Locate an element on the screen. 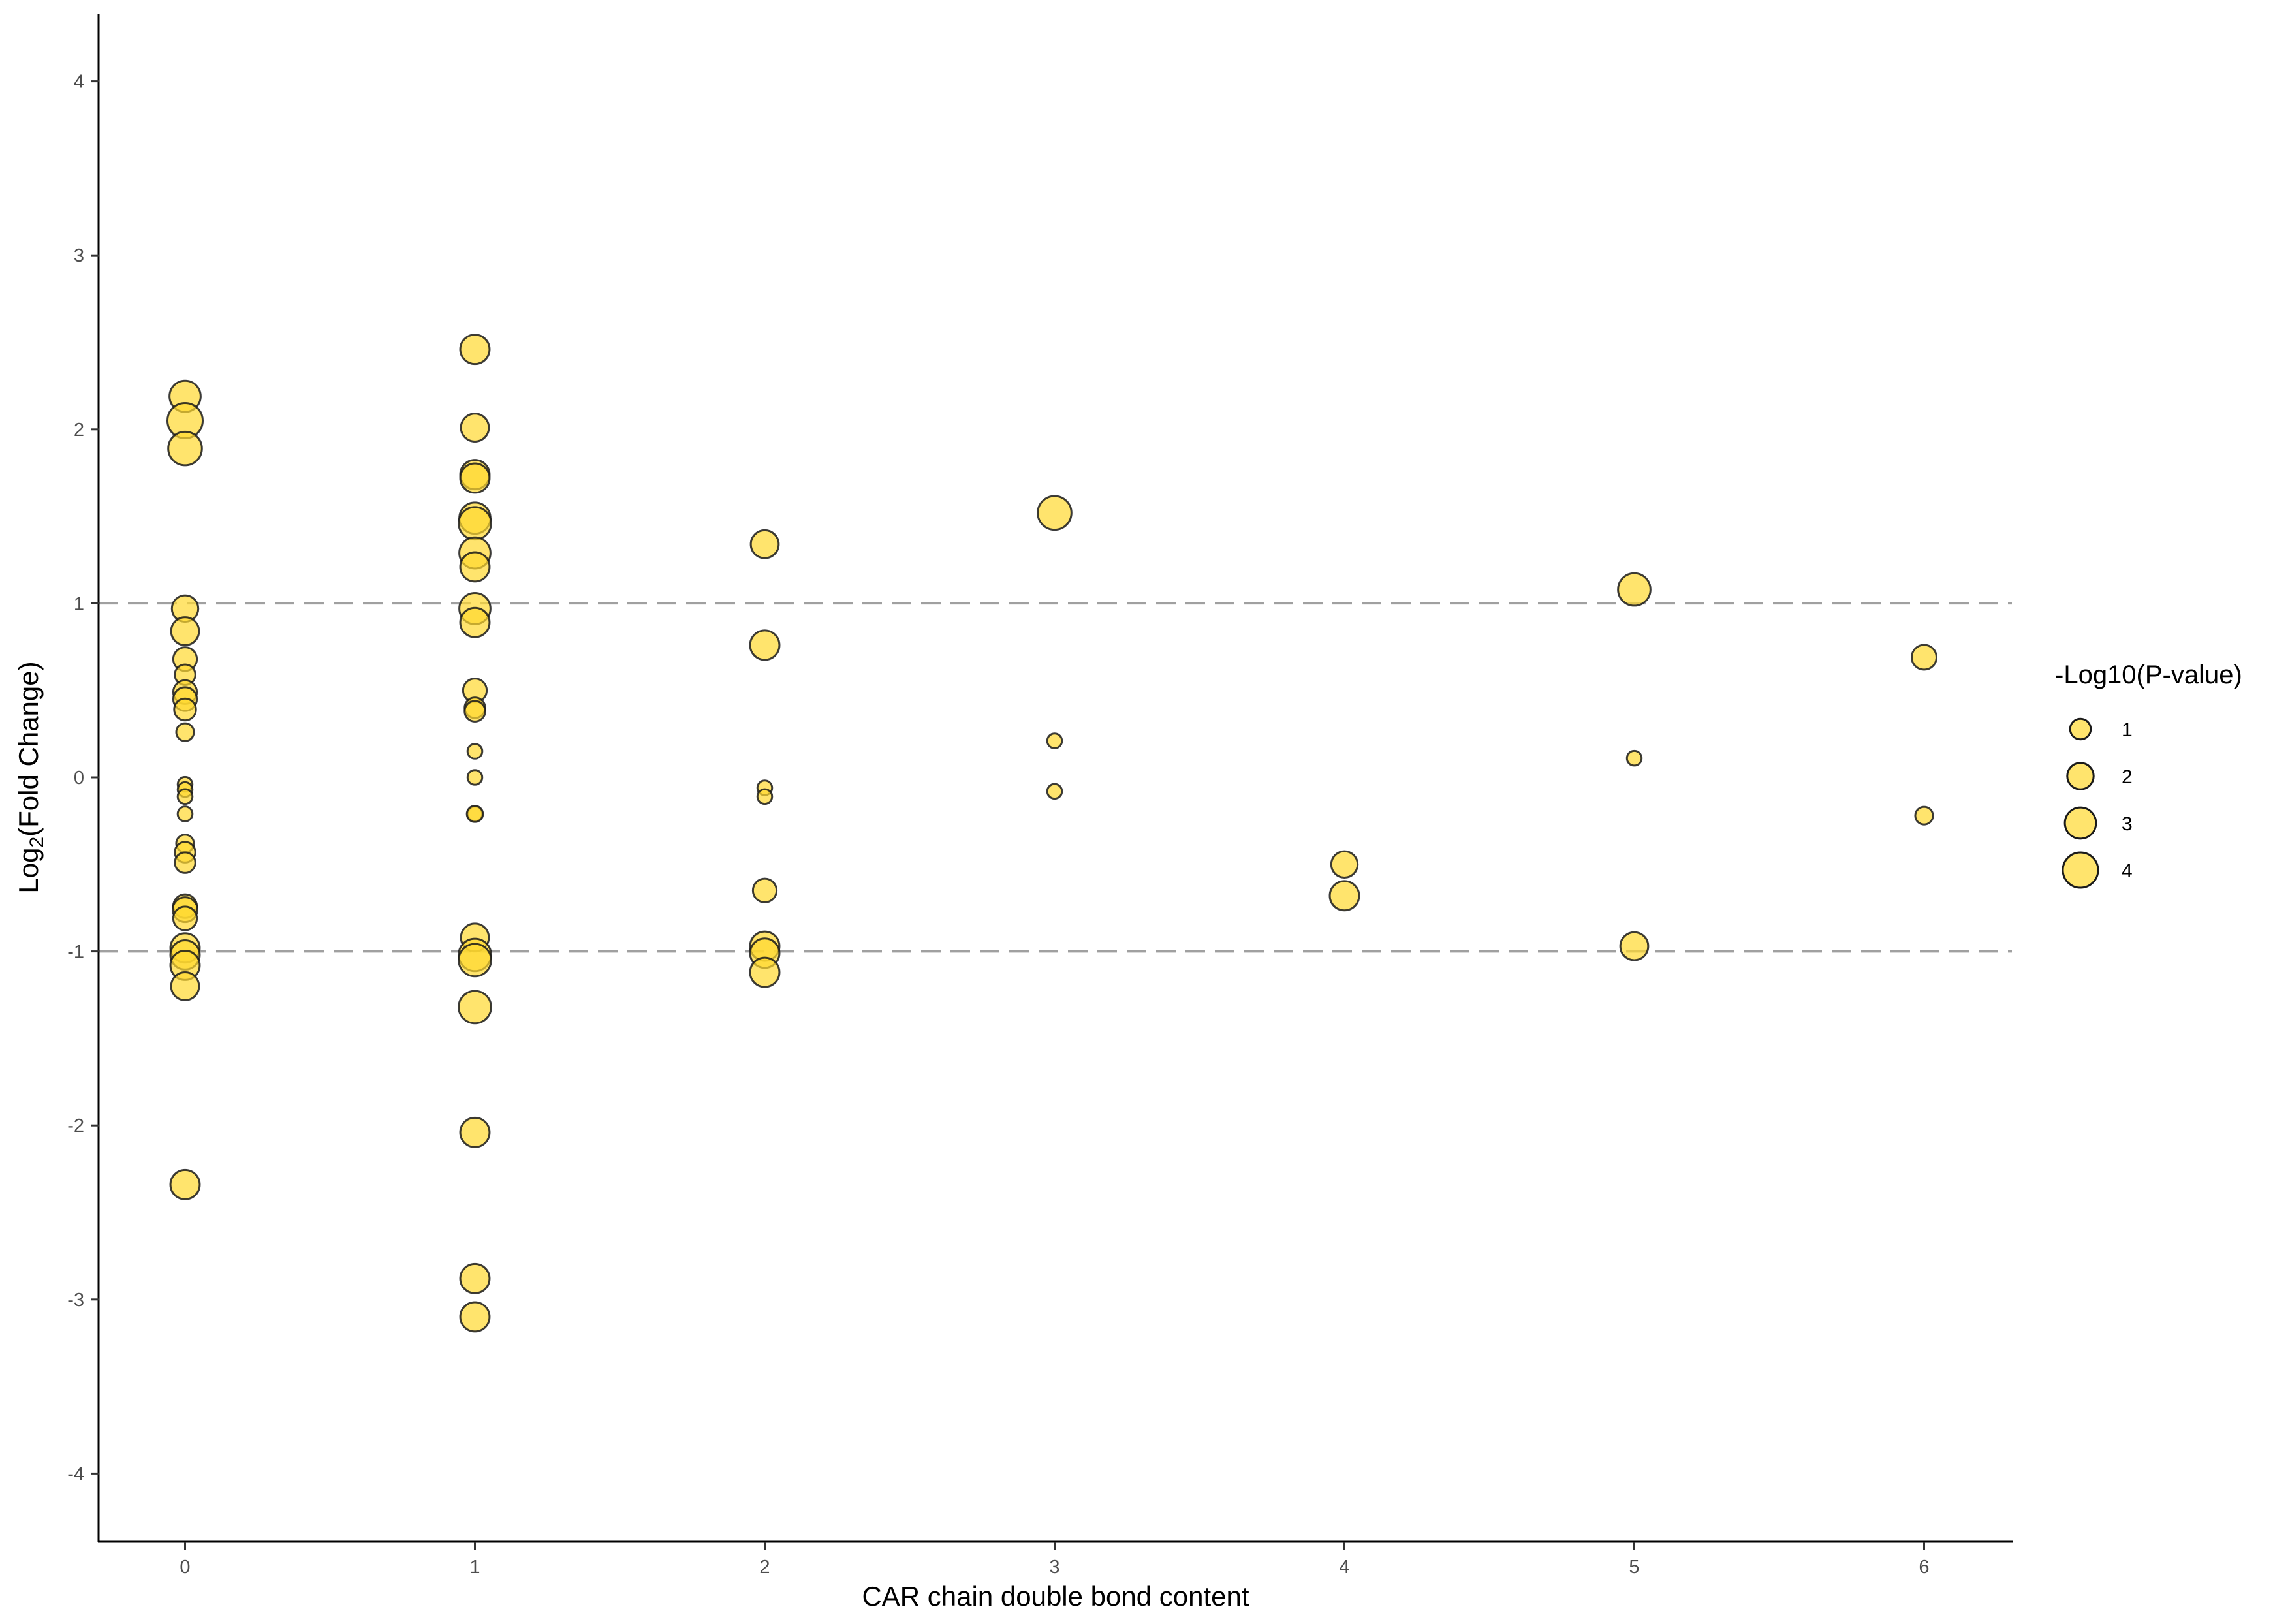  x-tick-label: 6 is located at coordinates (1924, 1567).